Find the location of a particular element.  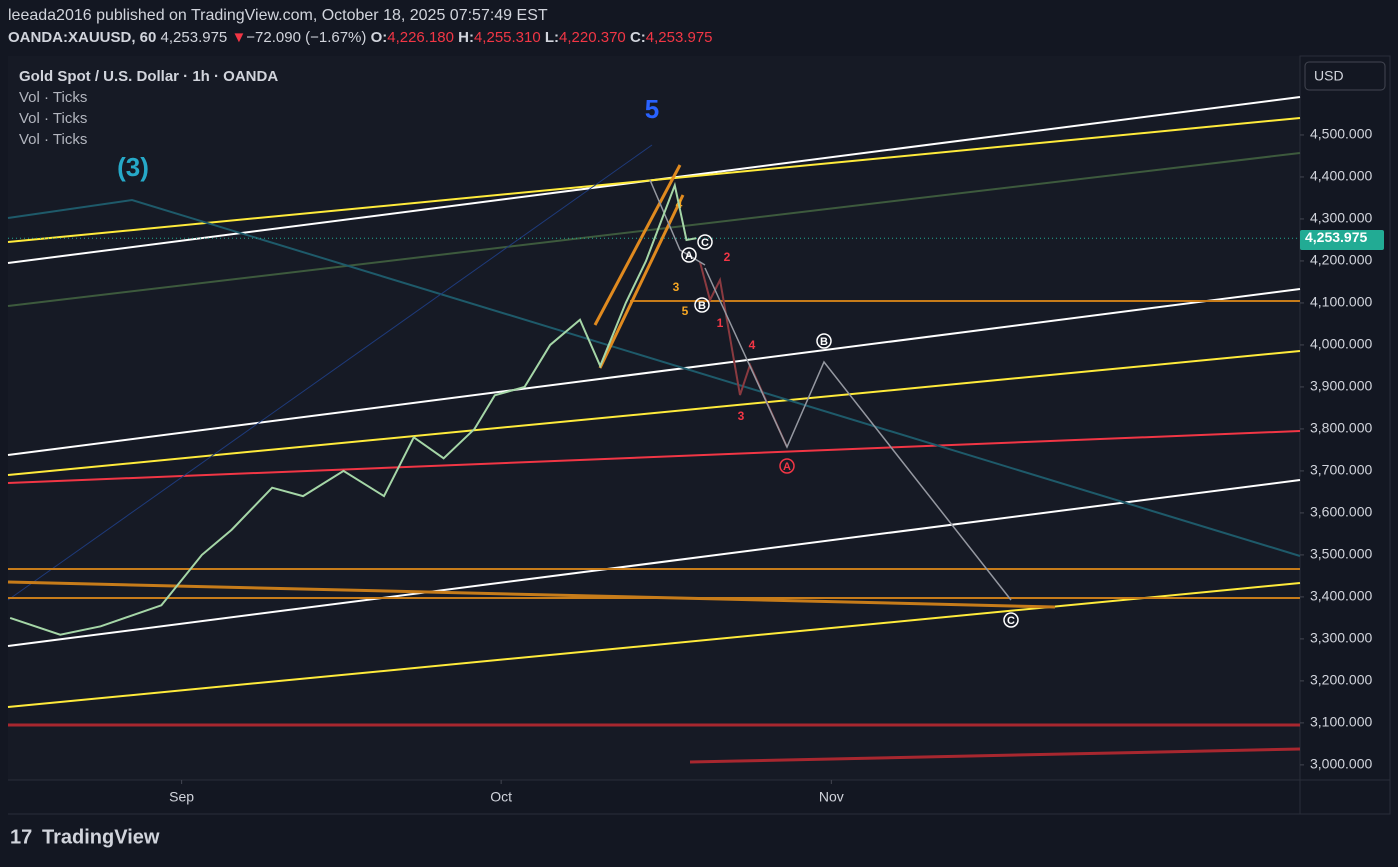

open-label: O: is located at coordinates (379, 37).